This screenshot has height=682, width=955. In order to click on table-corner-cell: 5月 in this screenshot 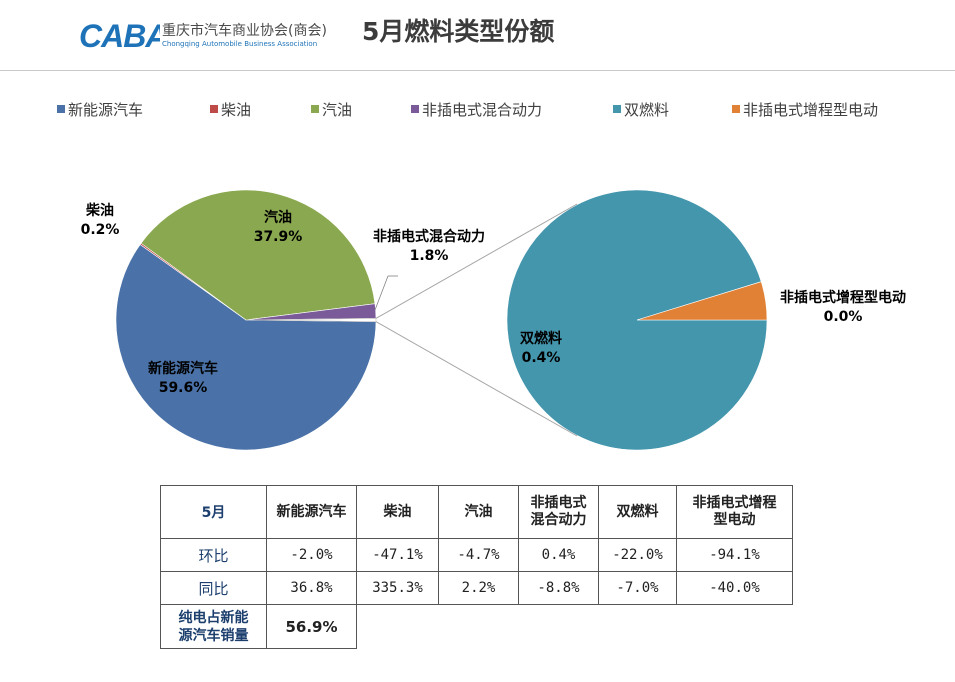, I will do `click(213, 512)`.